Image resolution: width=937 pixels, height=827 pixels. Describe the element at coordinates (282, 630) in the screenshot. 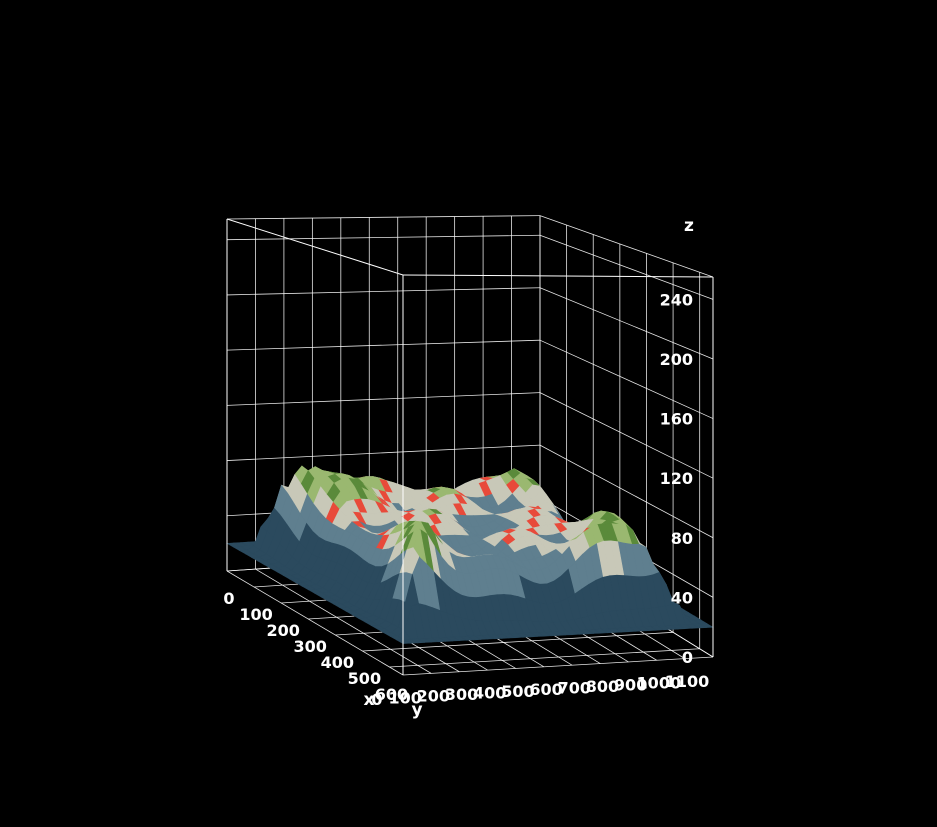

I see `y-tick-label: 200` at that location.